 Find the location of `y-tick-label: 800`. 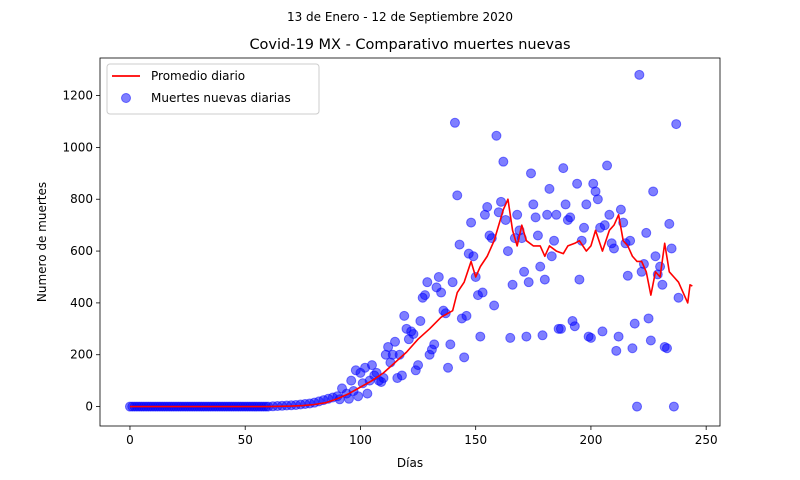

y-tick-label: 800 is located at coordinates (81, 199).